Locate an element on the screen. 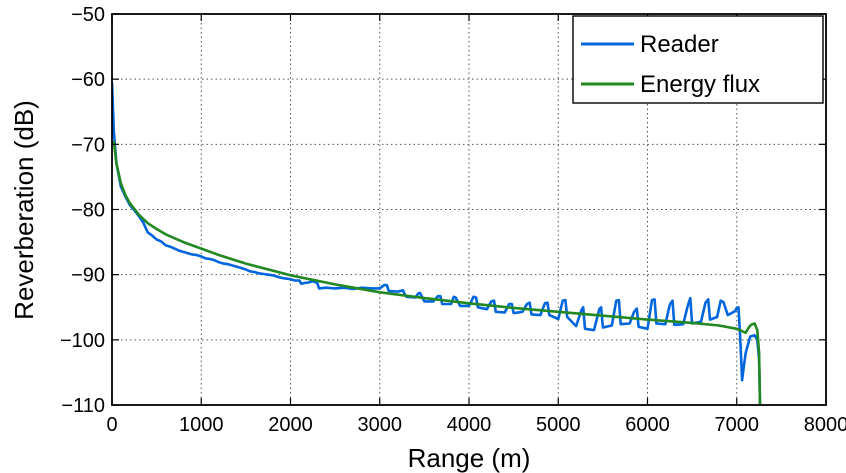 The width and height of the screenshot is (846, 473). legend: Reader Energy flux is located at coordinates (698, 59).